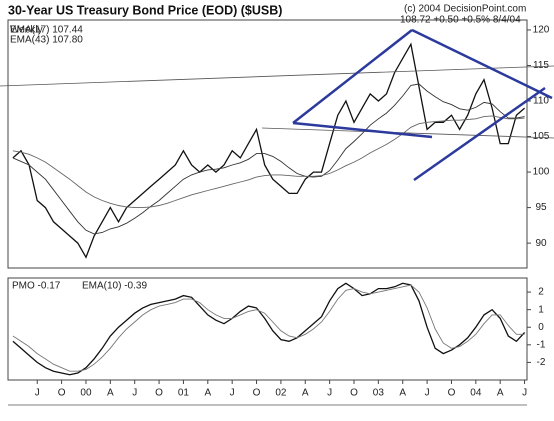  What do you see at coordinates (541, 65) in the screenshot?
I see `y-tick-label: 115` at bounding box center [541, 65].